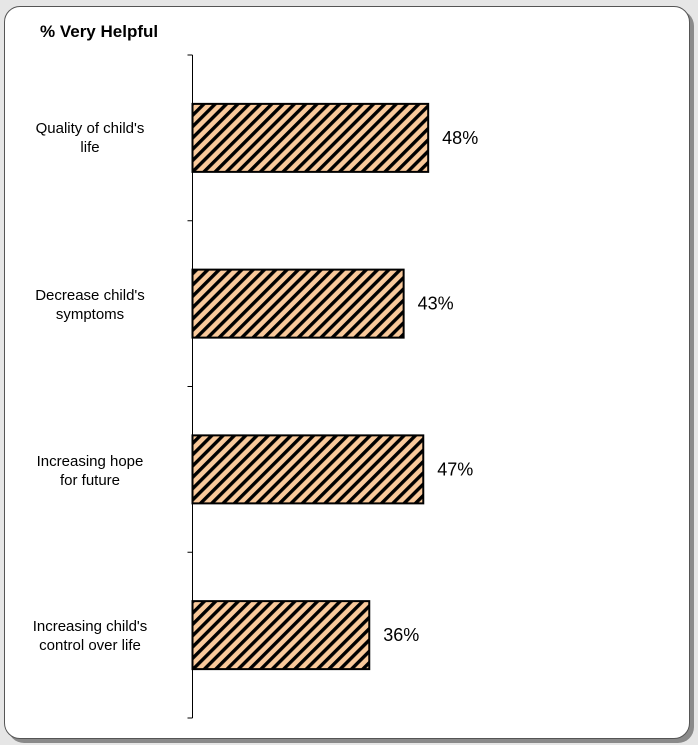 Image resolution: width=698 pixels, height=745 pixels. Describe the element at coordinates (436, 304) in the screenshot. I see `data-label: 43%` at that location.